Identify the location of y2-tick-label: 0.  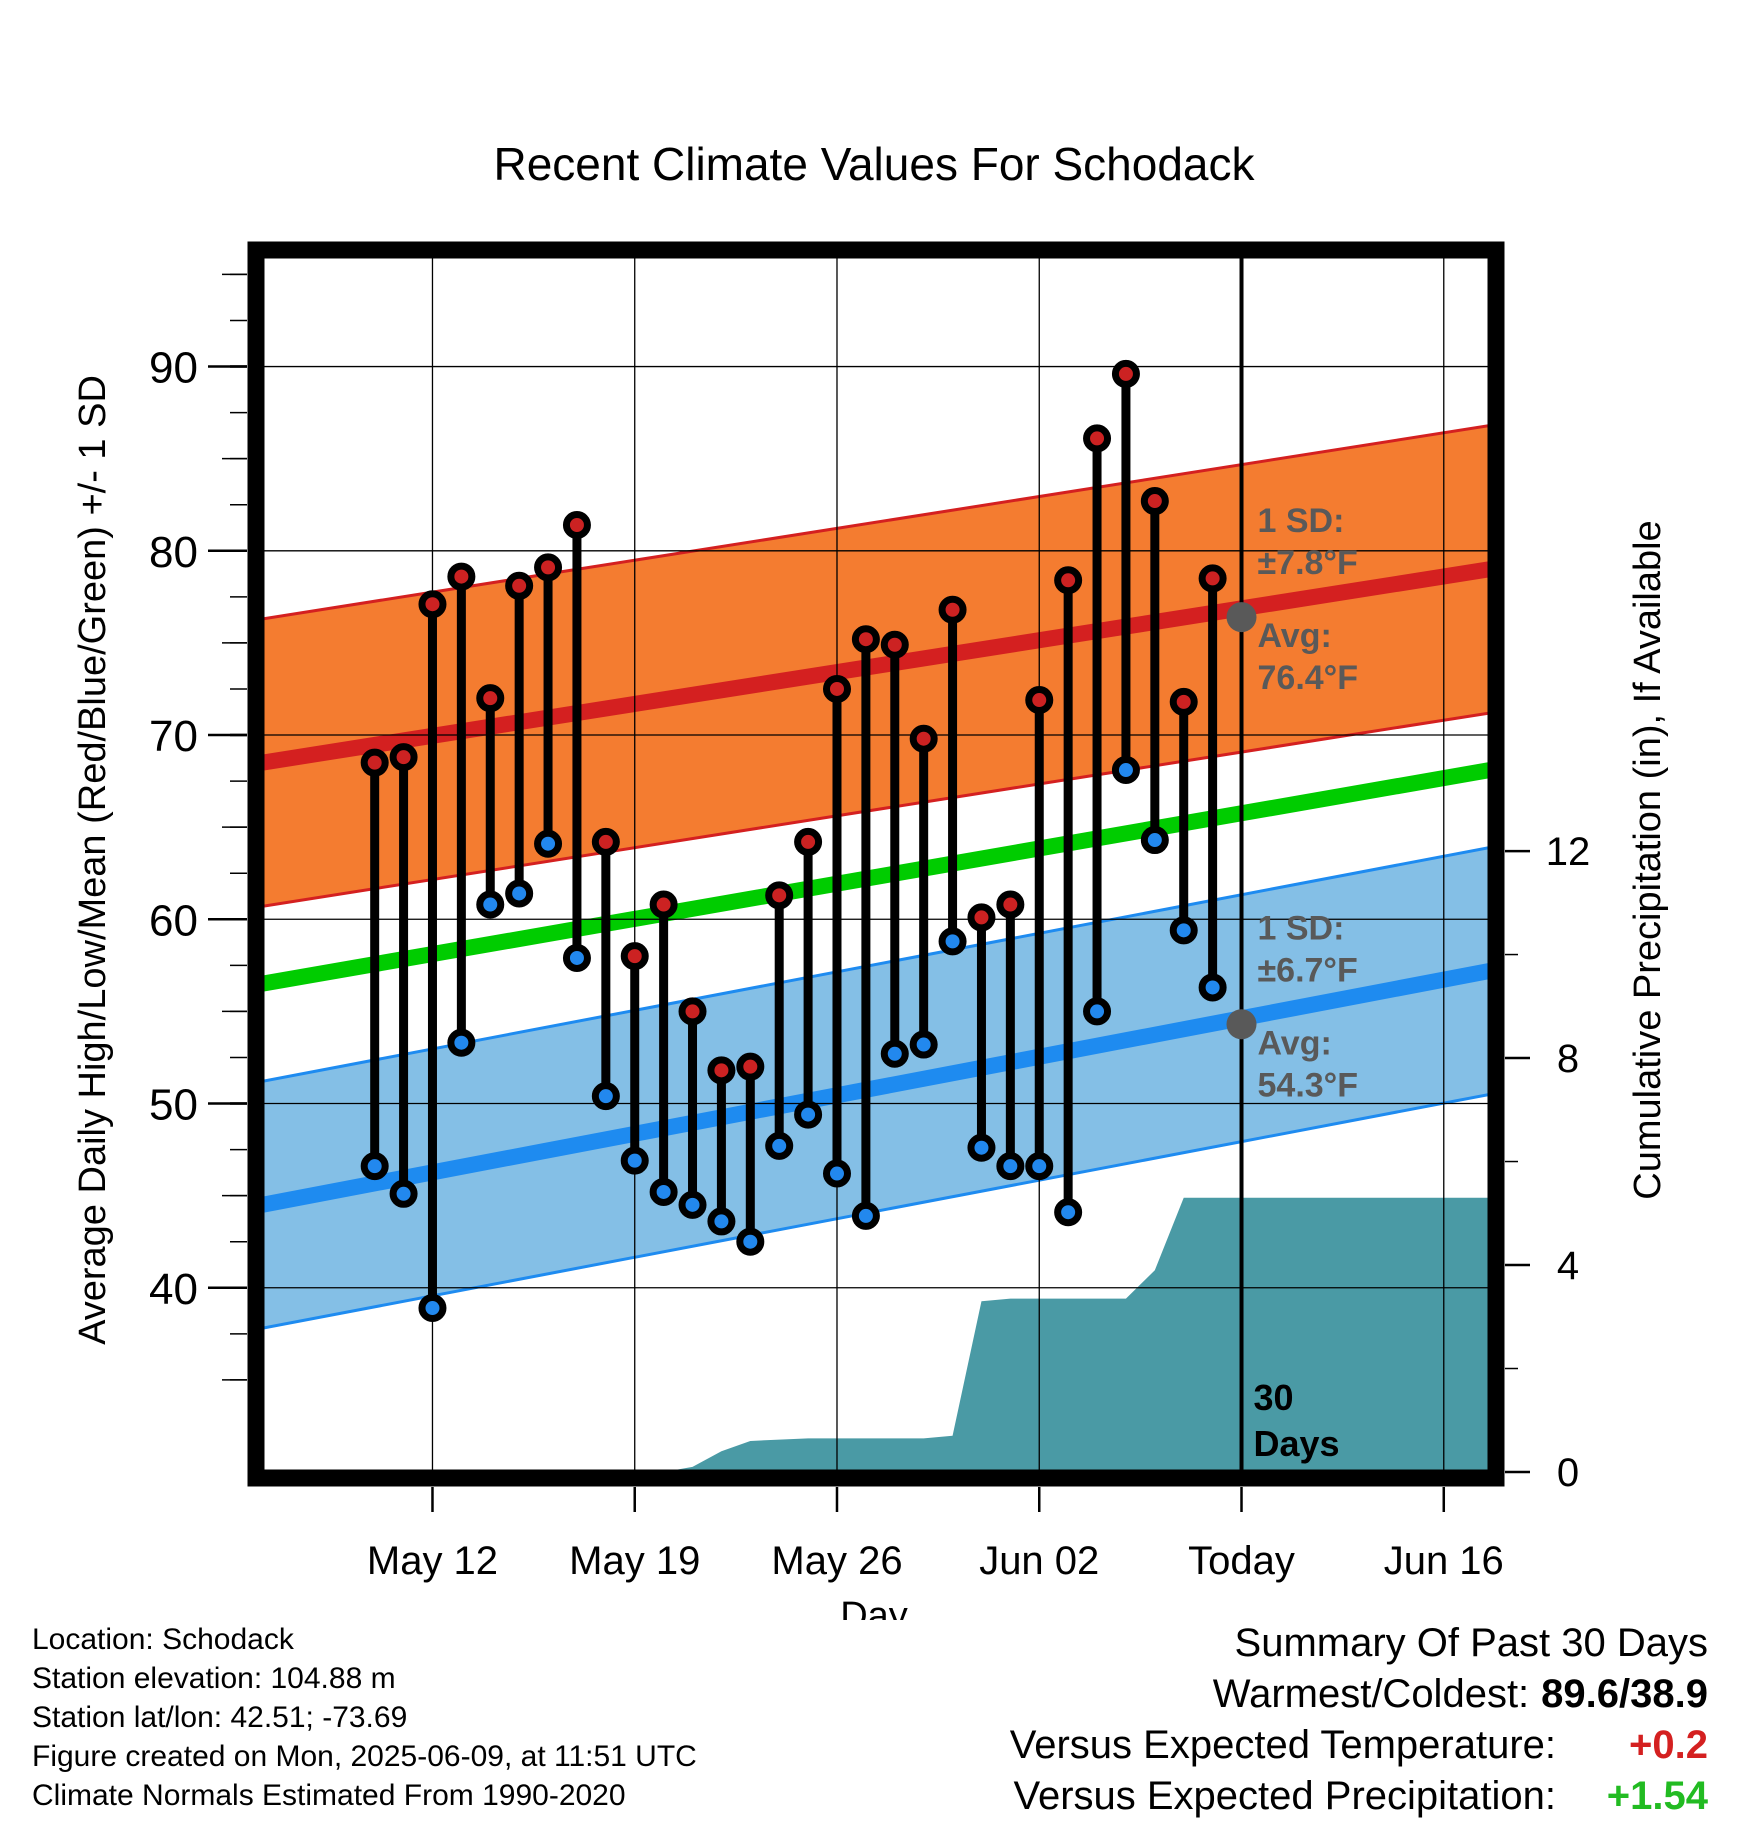
(1568, 1473).